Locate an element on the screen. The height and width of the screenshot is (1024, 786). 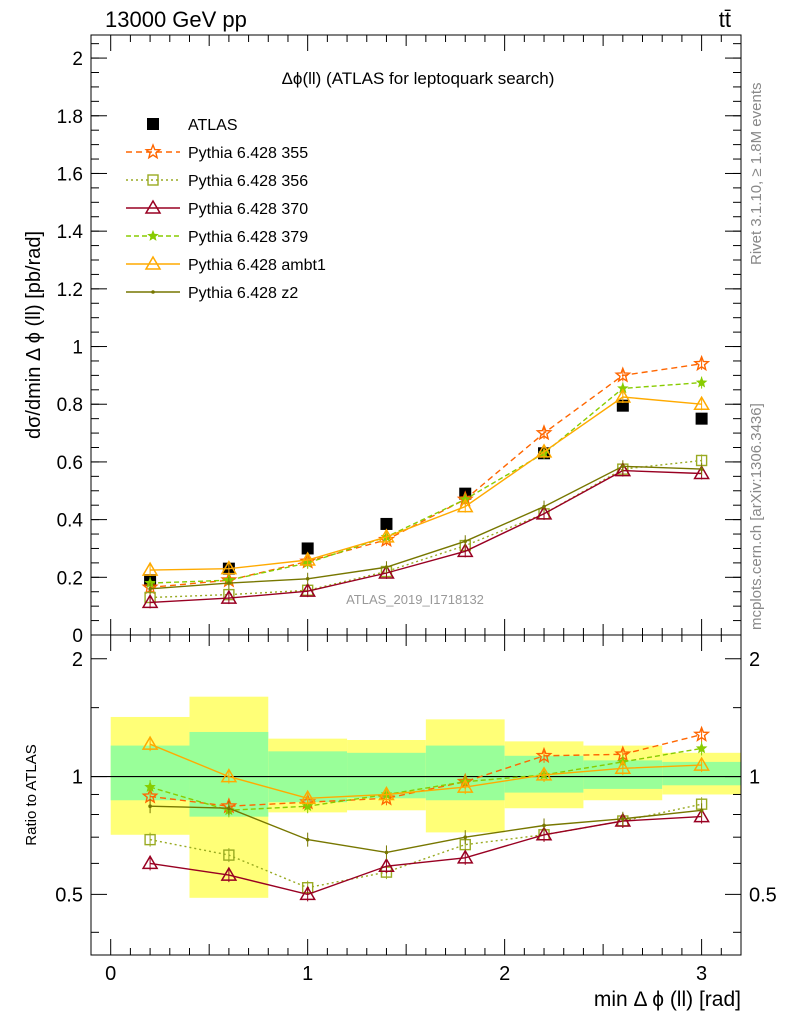
series-line-pythia-6-428-z2 is located at coordinates (426, 527).